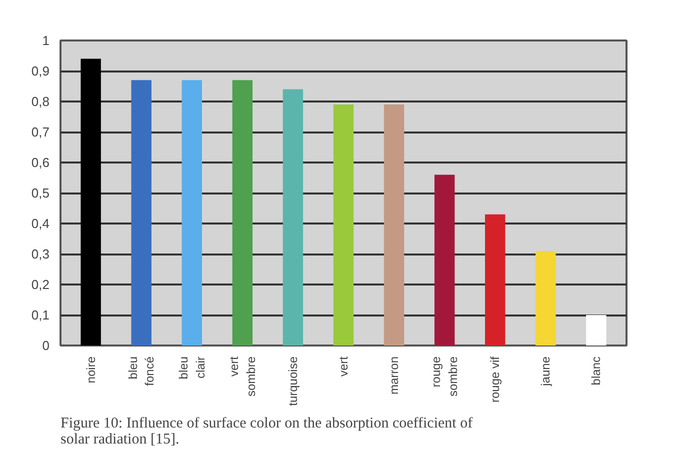 The height and width of the screenshot is (452, 676). Describe the element at coordinates (444, 376) in the screenshot. I see `x-tick-label: rouge sombre` at that location.